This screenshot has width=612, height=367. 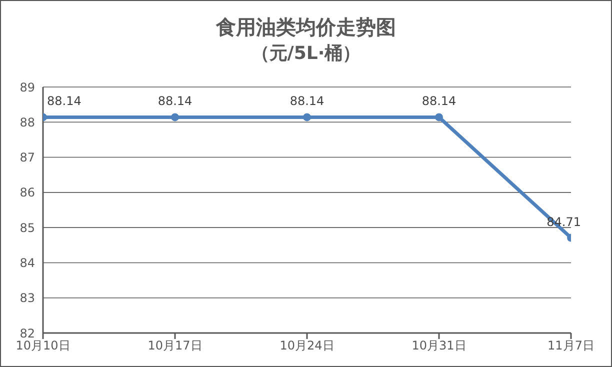 I want to click on x-tick-label: 10月10日, so click(x=43, y=345).